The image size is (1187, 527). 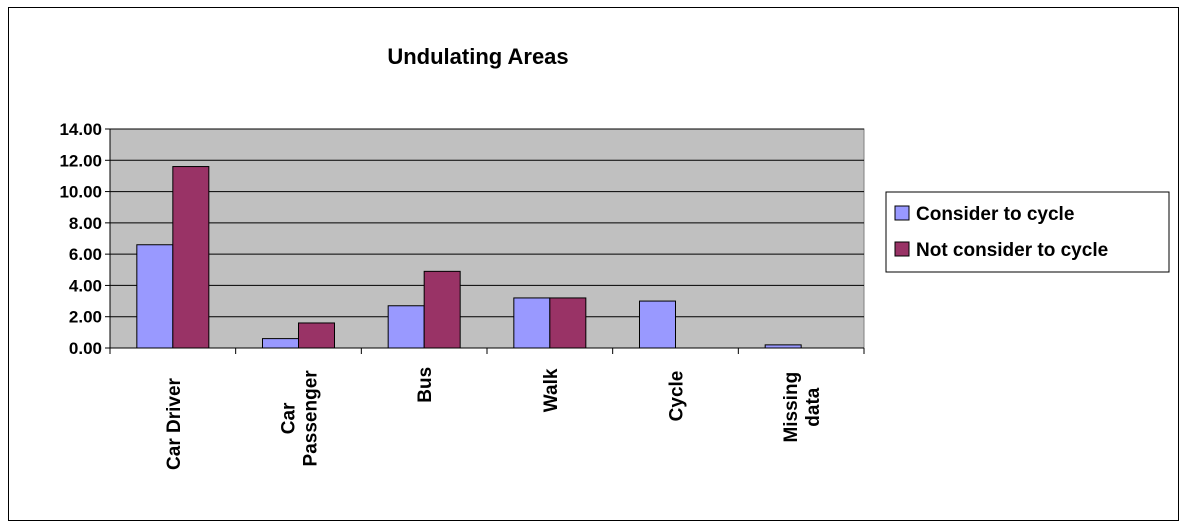 I want to click on chart-title: Undulating Areas, so click(x=477, y=56).